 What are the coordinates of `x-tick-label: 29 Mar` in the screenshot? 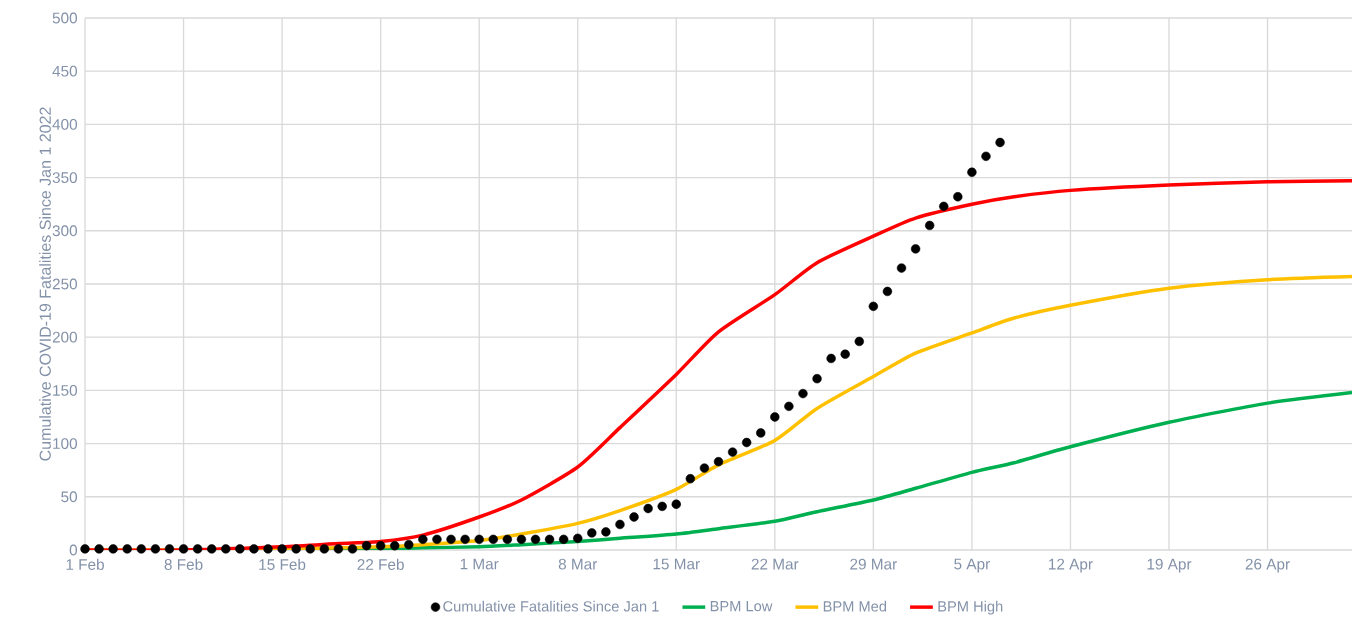 It's located at (873, 564).